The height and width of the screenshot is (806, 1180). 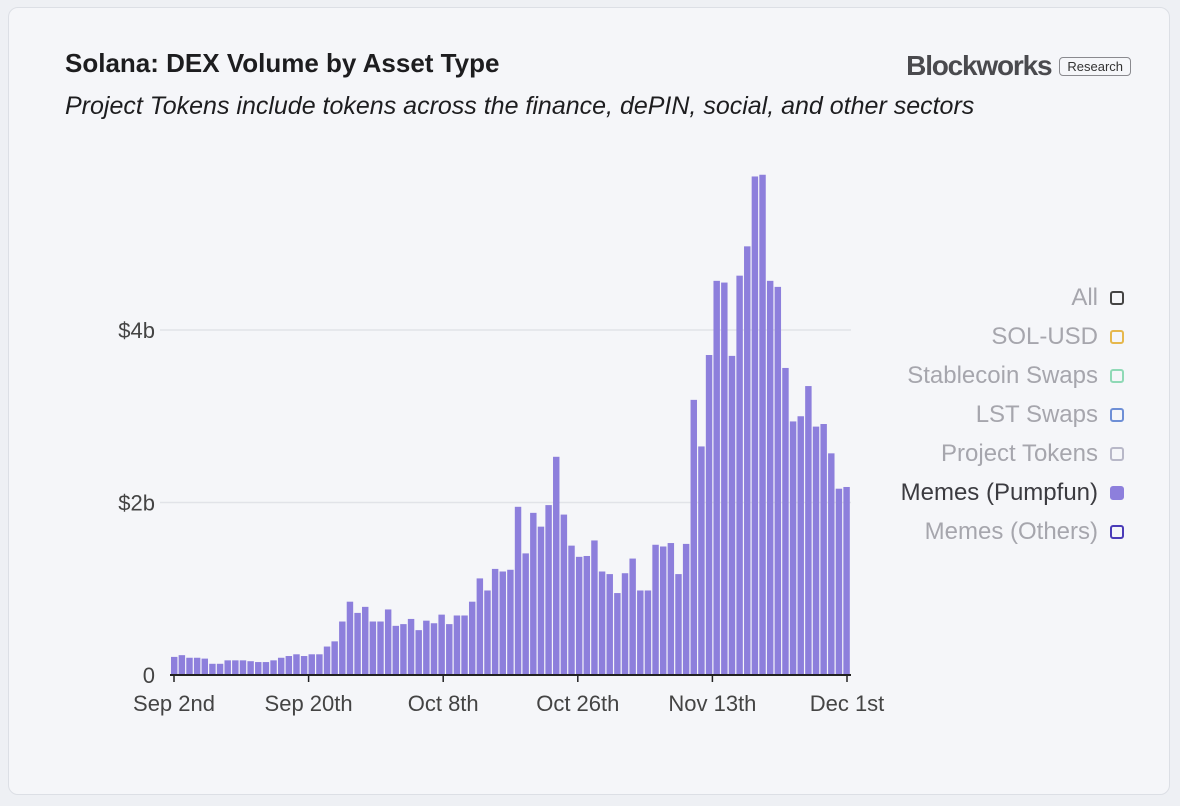 What do you see at coordinates (1032, 453) in the screenshot?
I see `legend-item: Project Tokens` at bounding box center [1032, 453].